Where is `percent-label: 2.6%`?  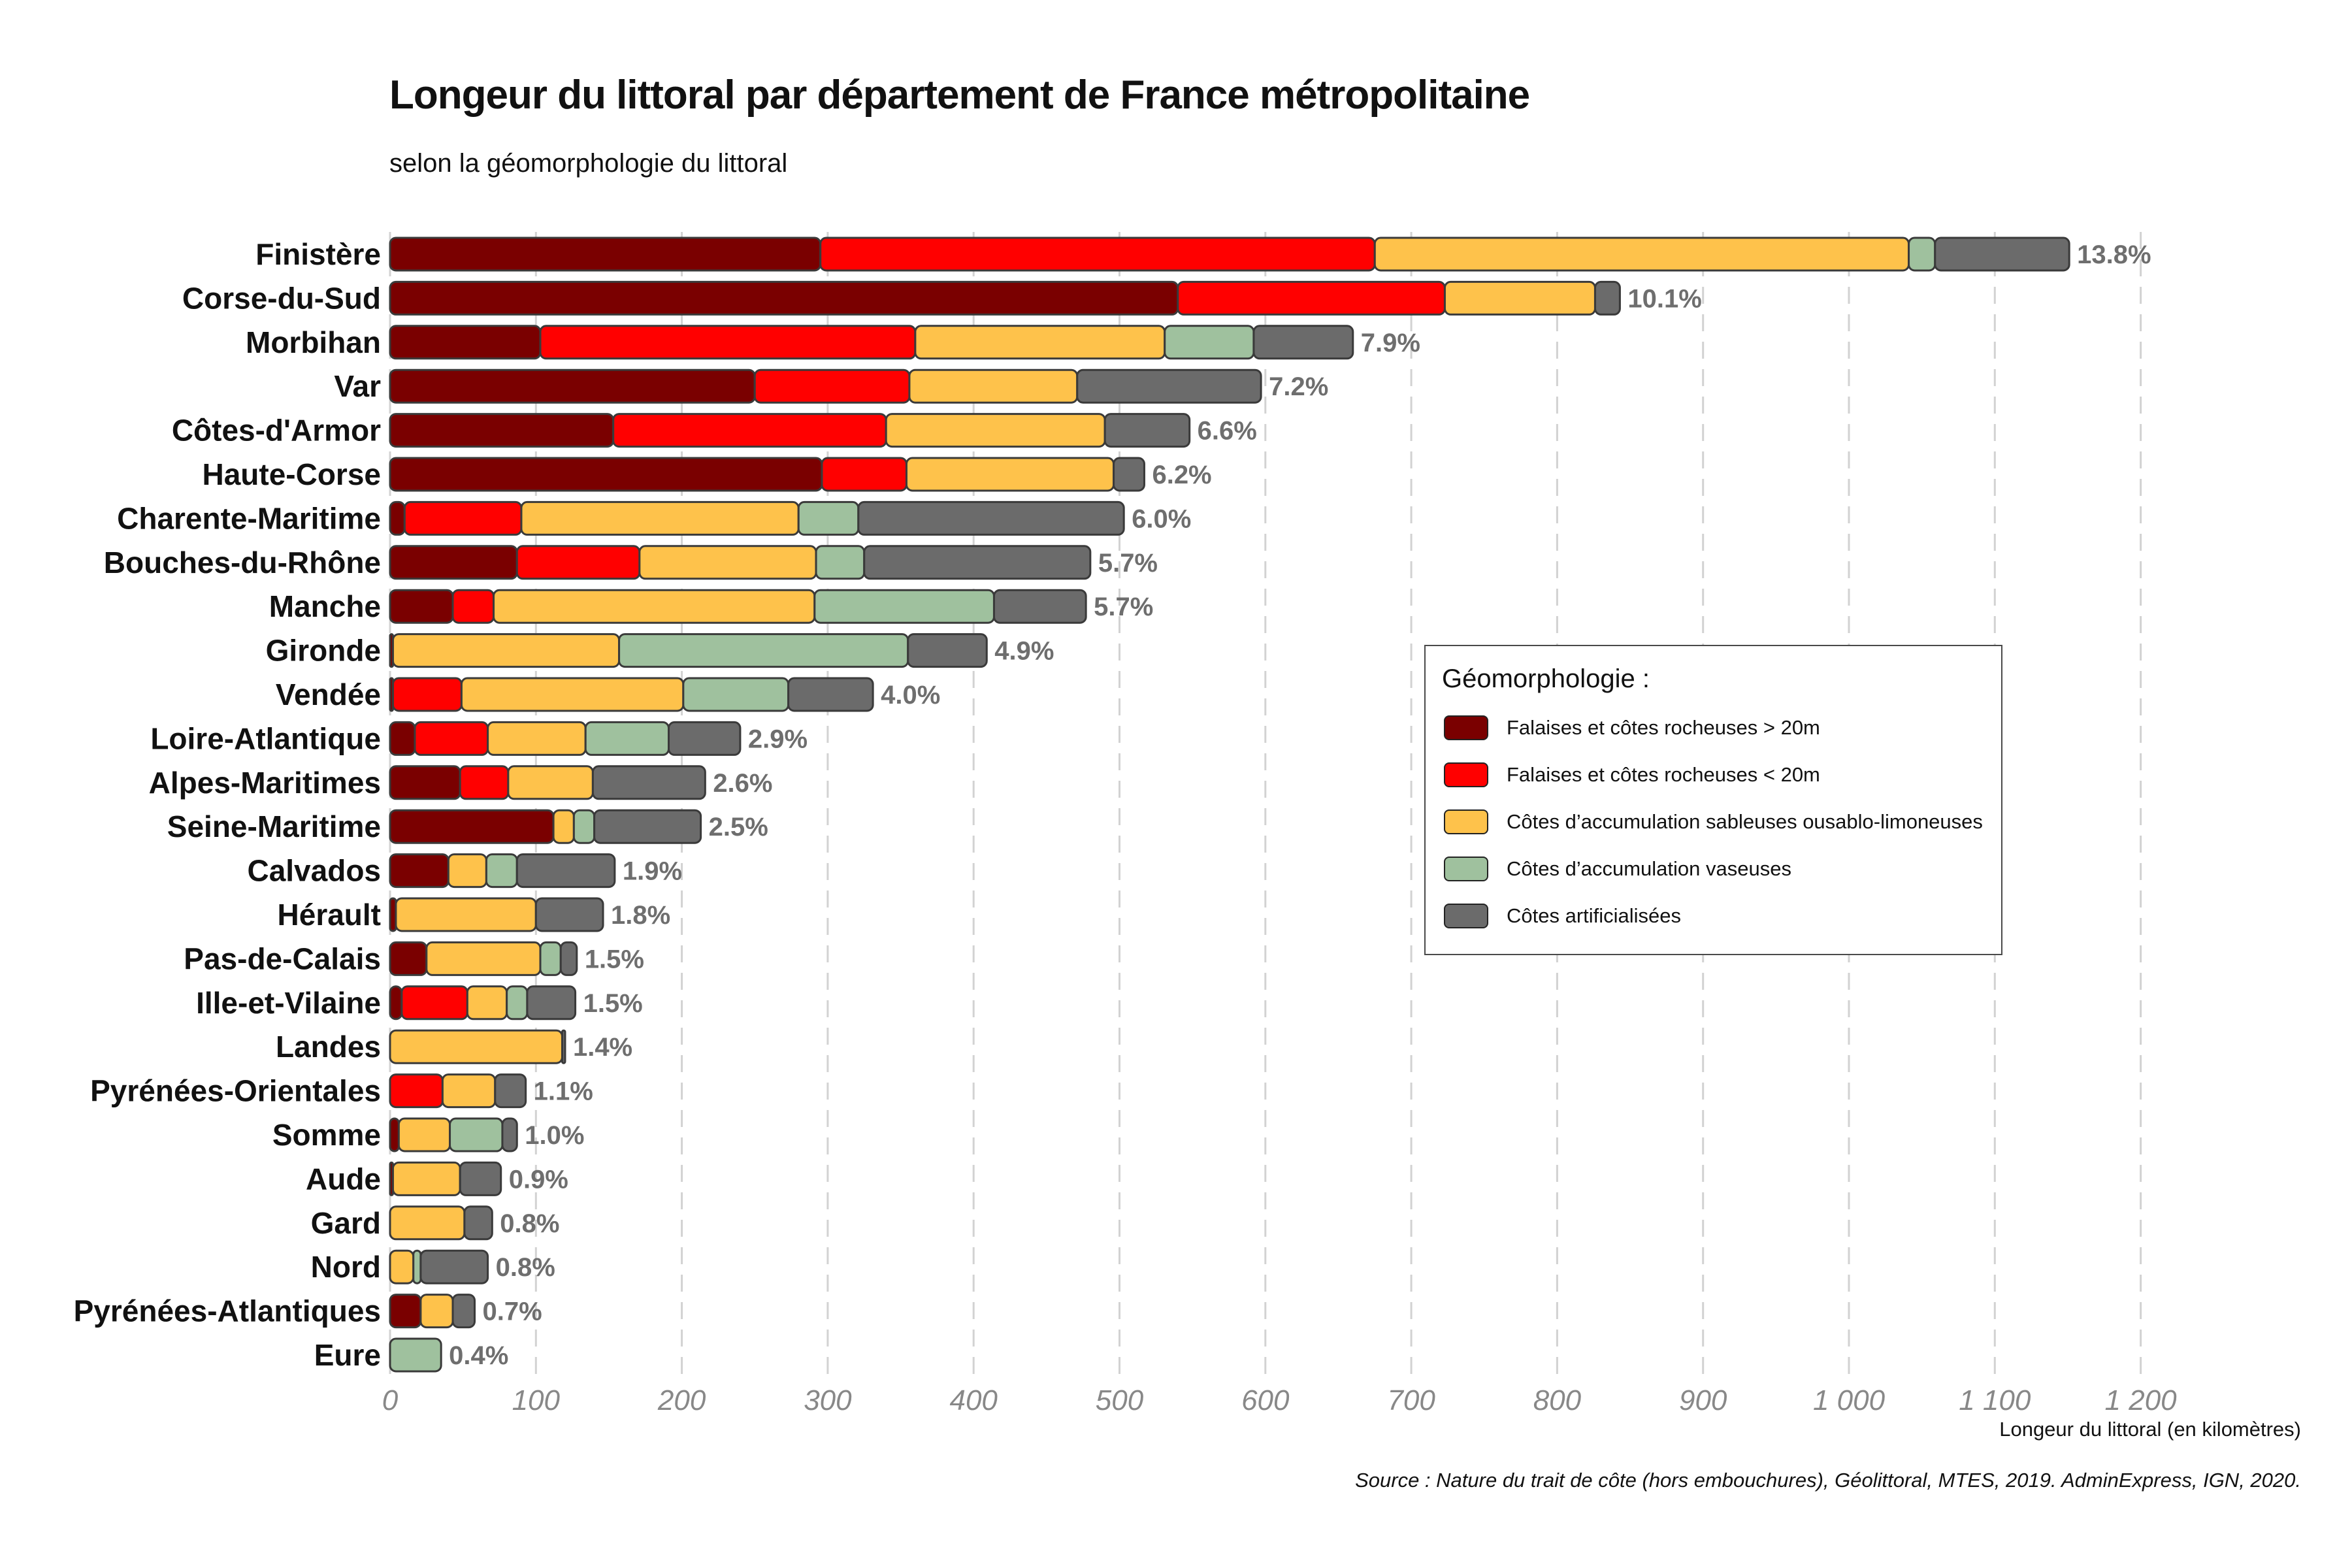 percent-label: 2.6% is located at coordinates (742, 783).